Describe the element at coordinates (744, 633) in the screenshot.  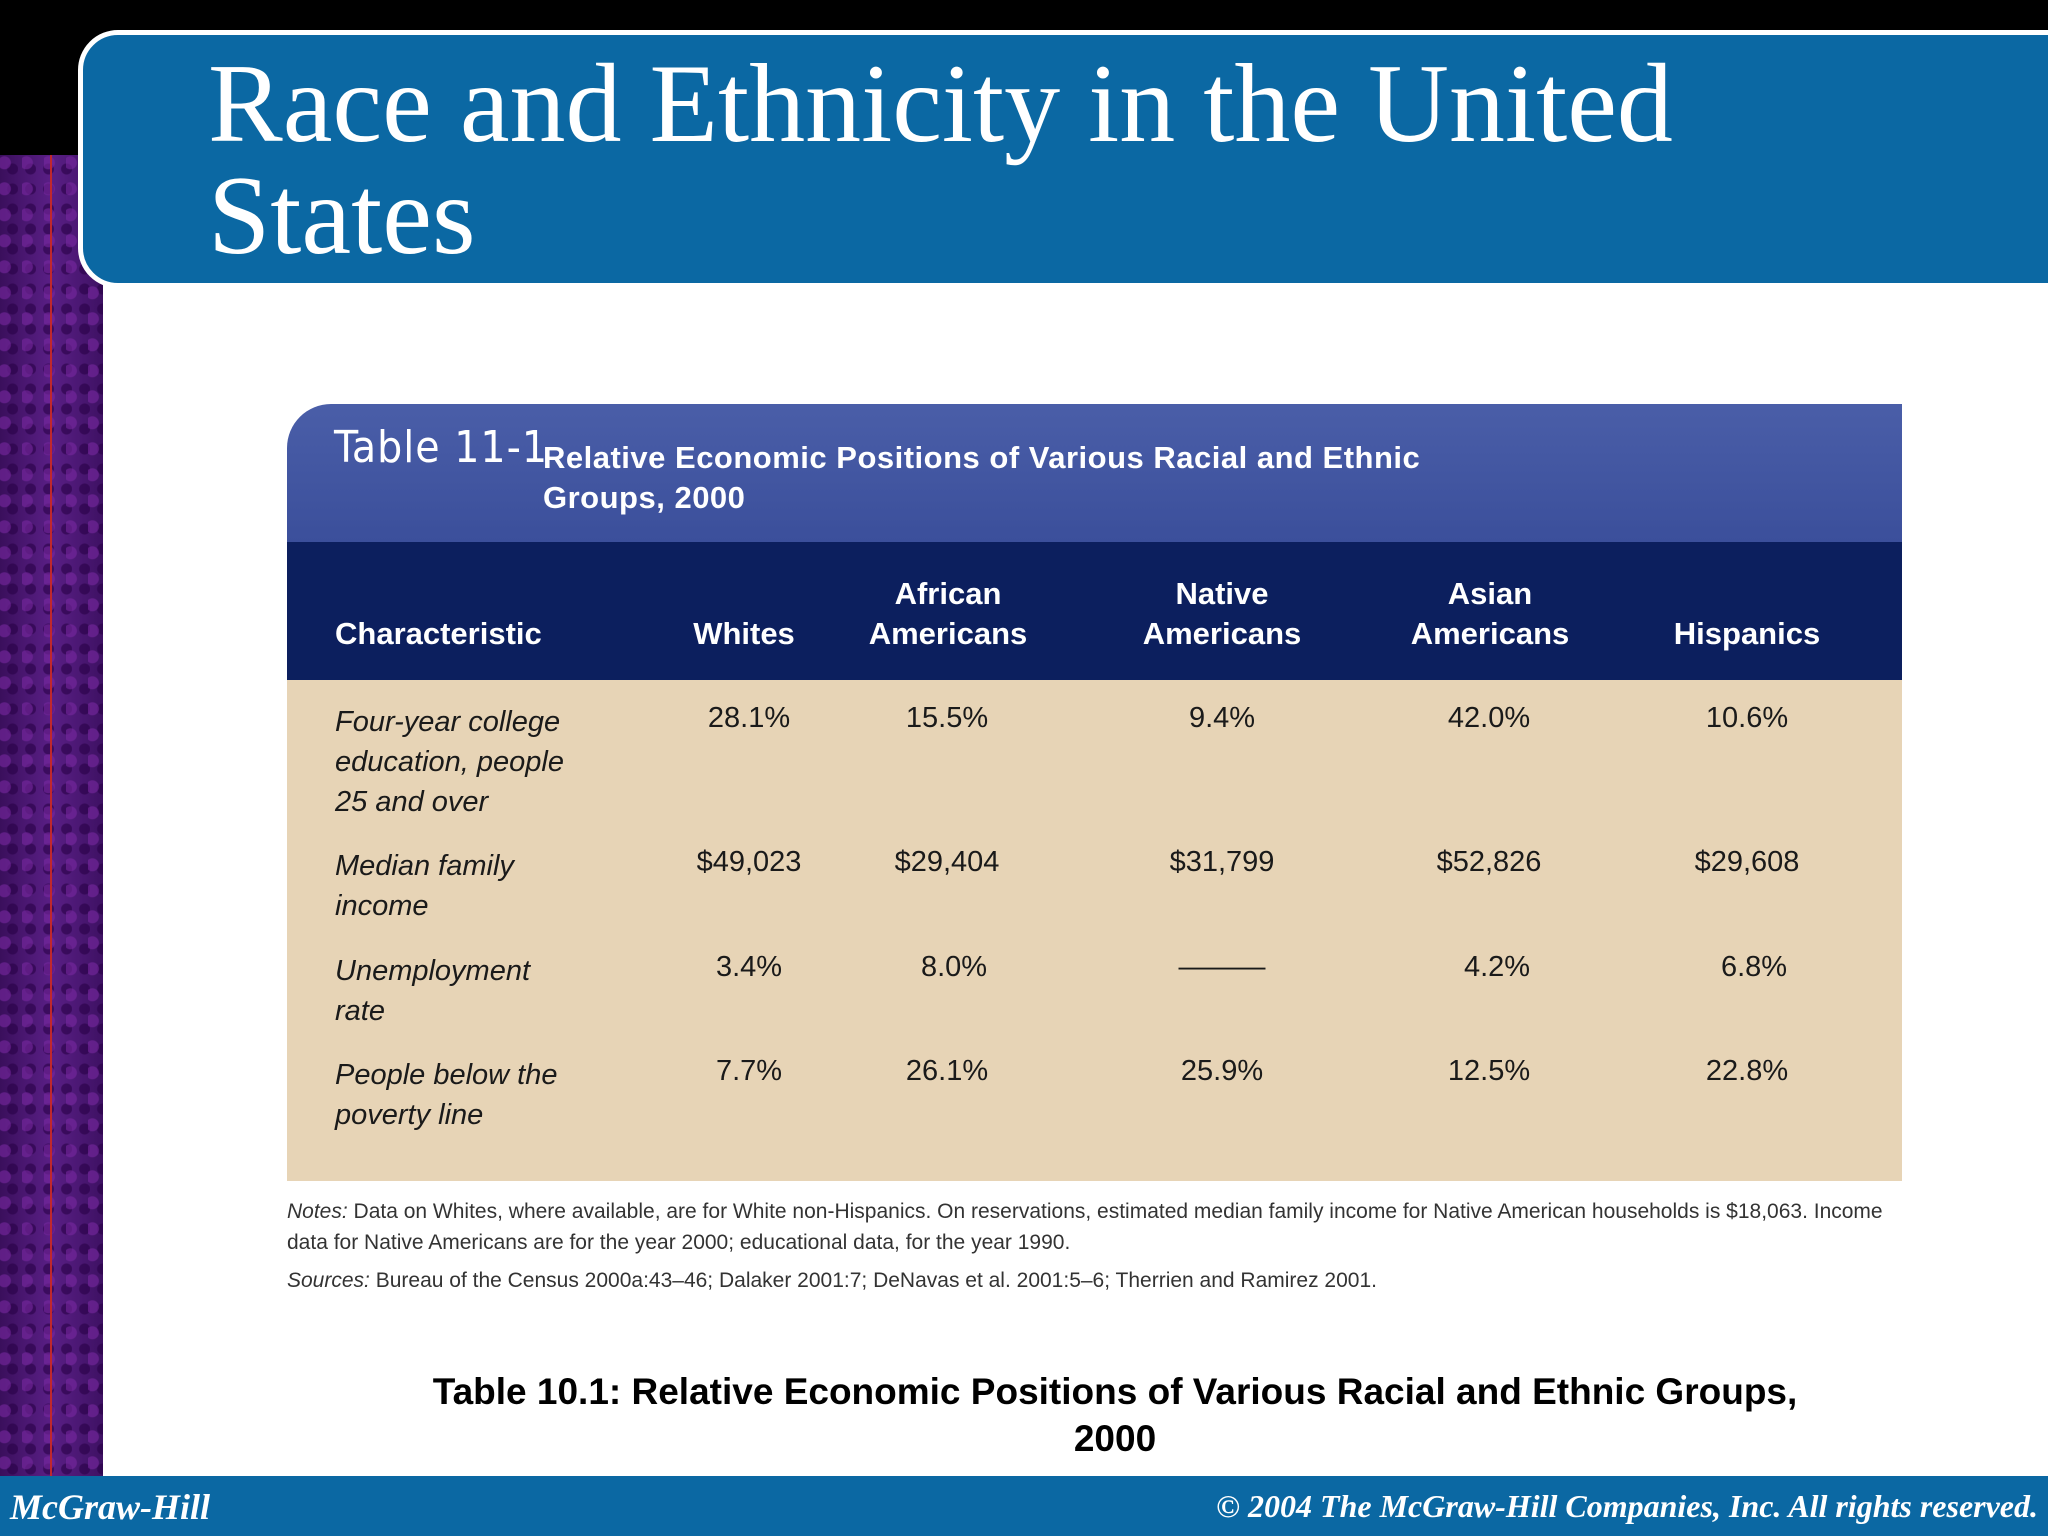
I see `column-header-whites: Whites` at that location.